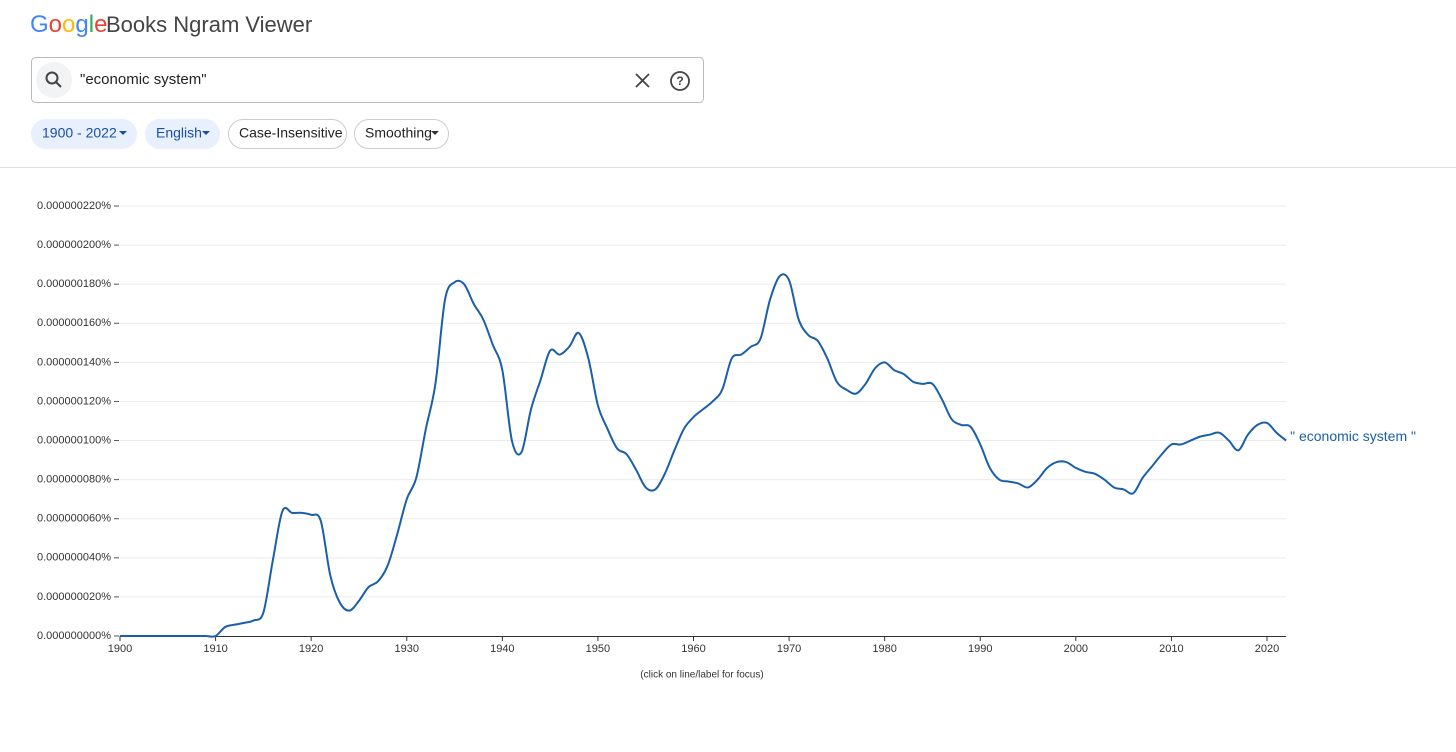  I want to click on series-label: " economic system ", so click(1353, 436).